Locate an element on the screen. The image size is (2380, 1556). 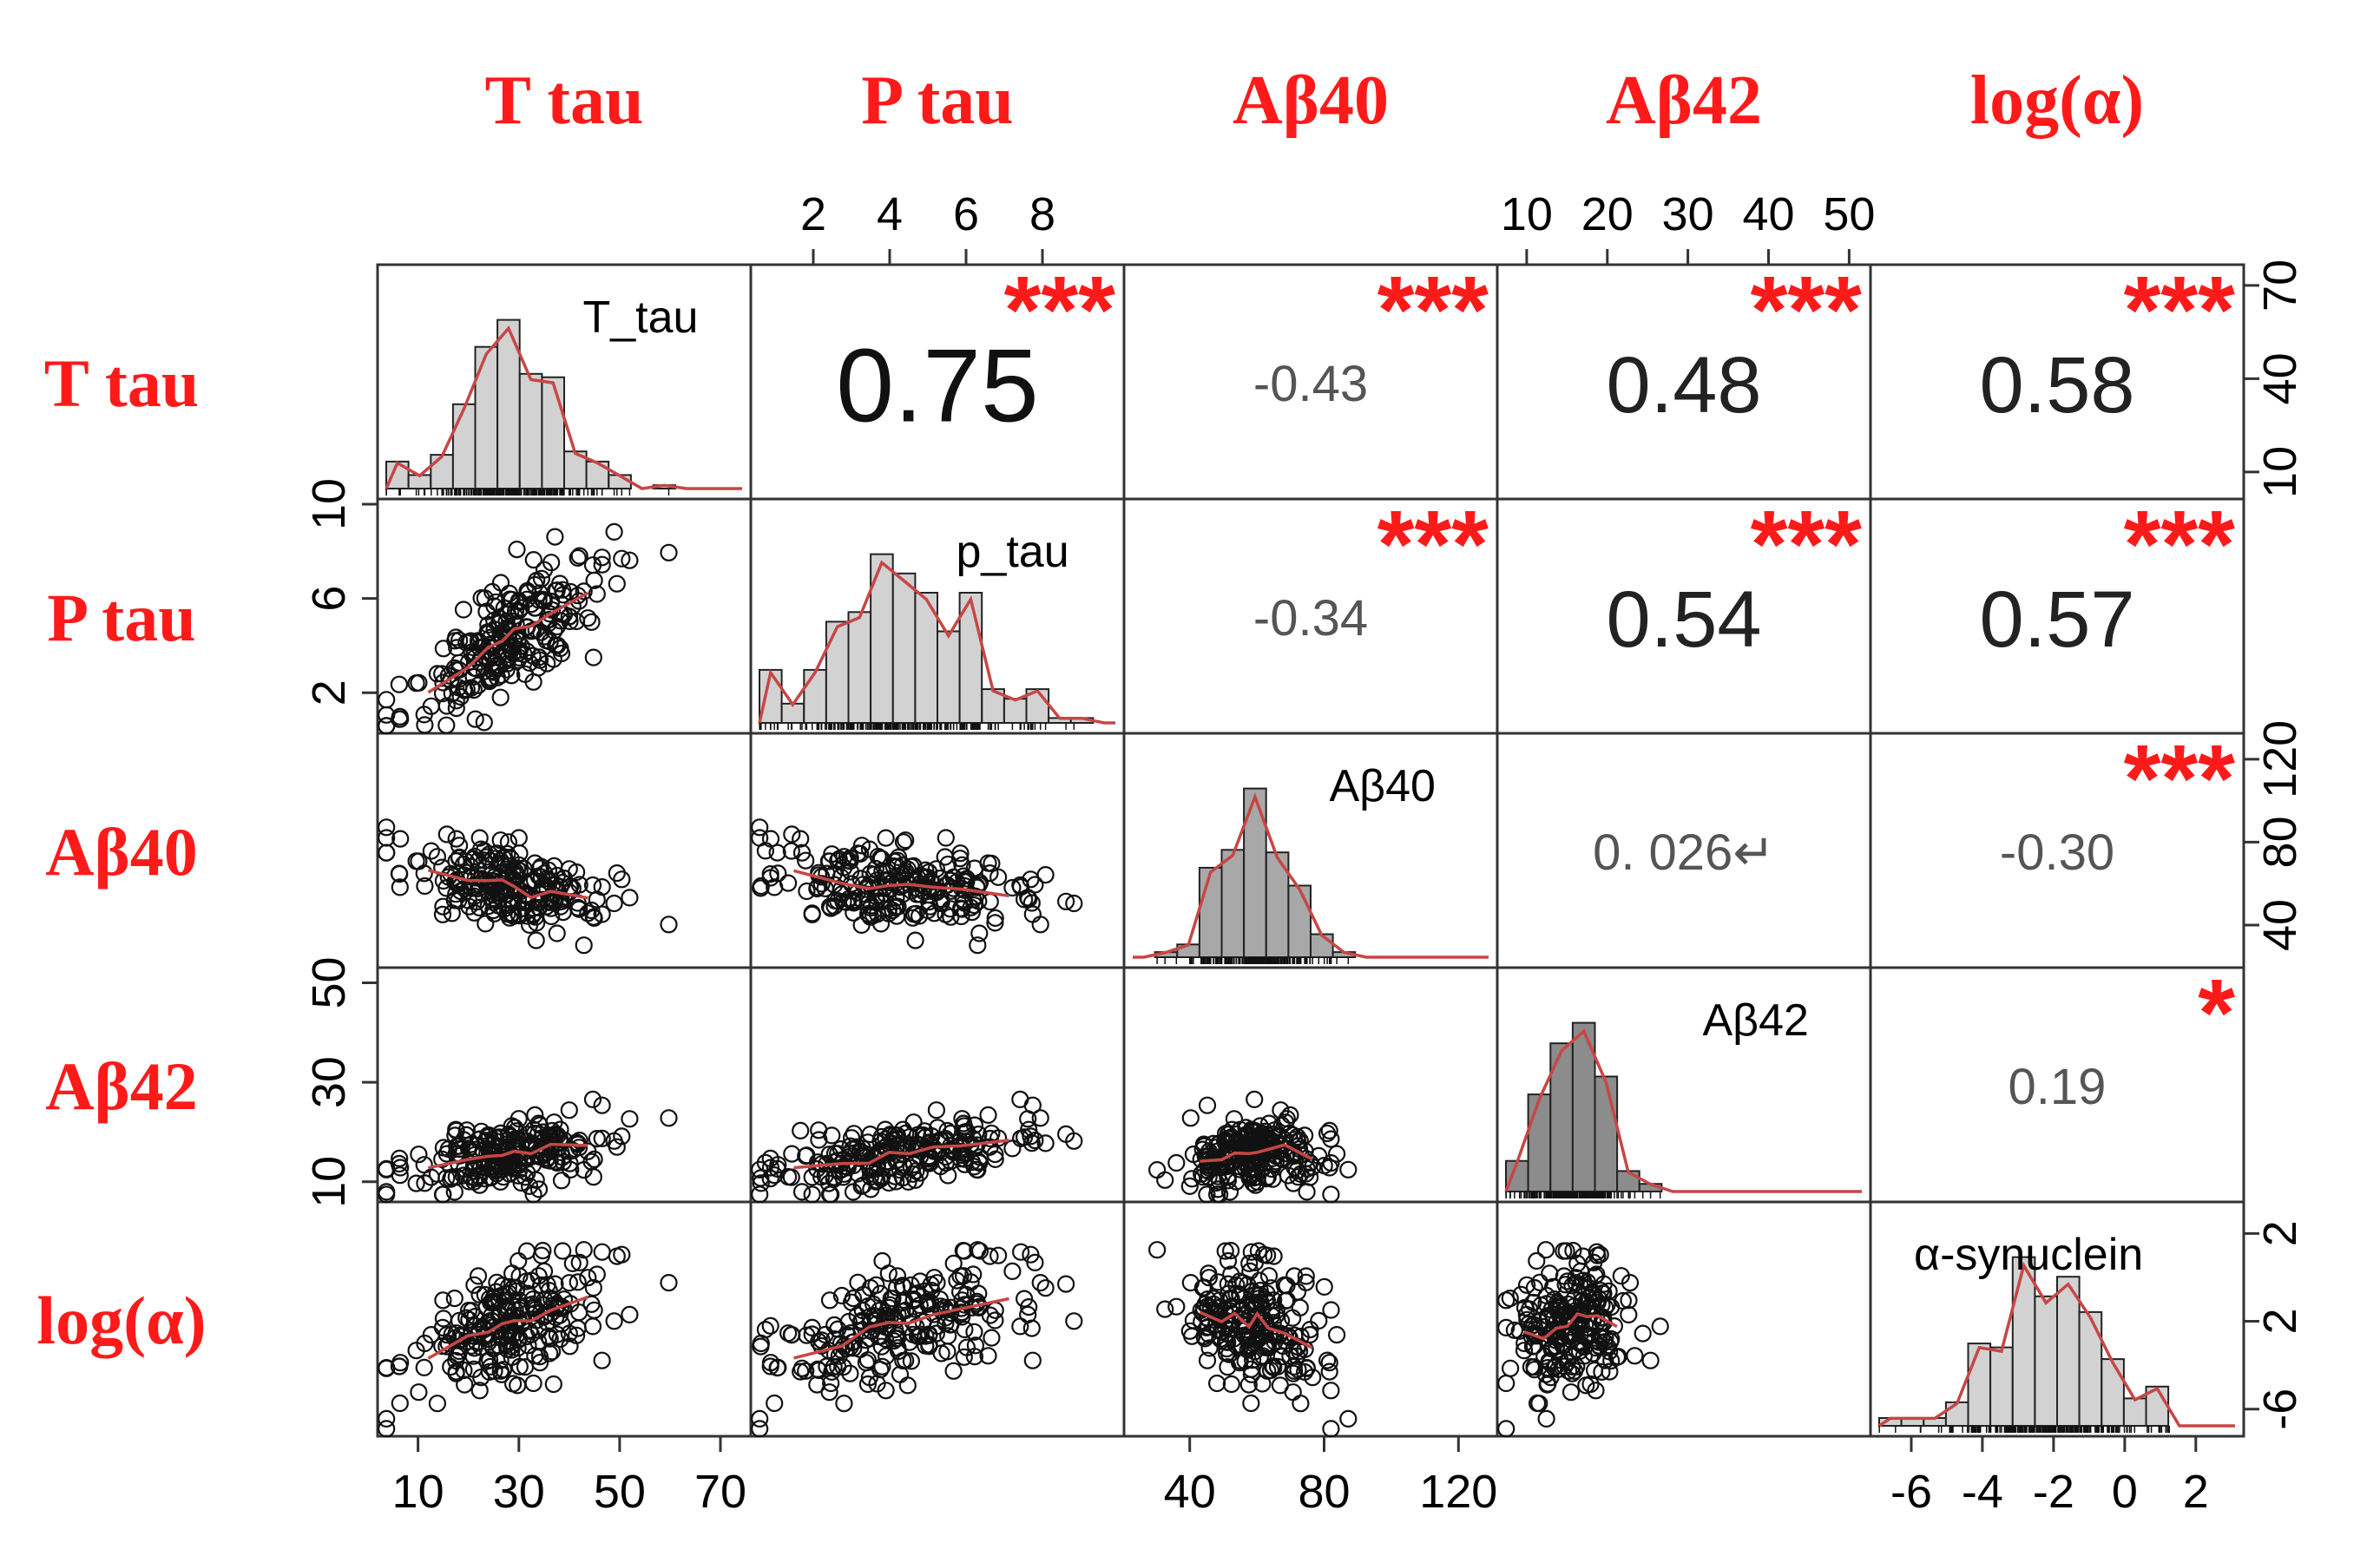
scatter-panel-r2-c0 is located at coordinates (528, 886).